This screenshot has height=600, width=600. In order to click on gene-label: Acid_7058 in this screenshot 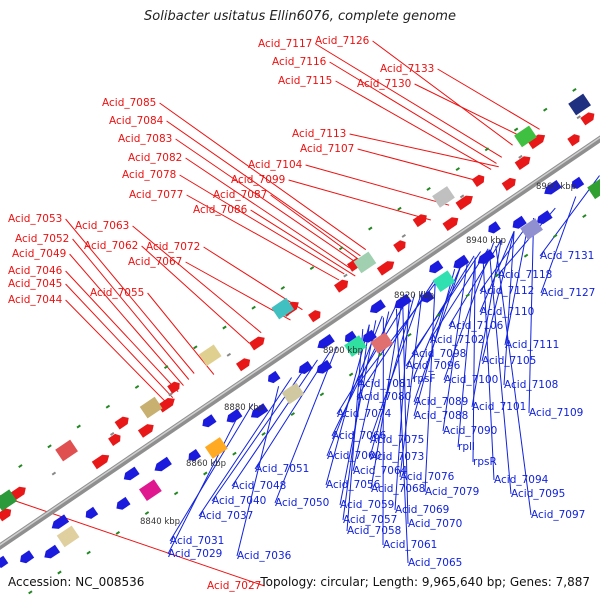, I will do `click(374, 531)`.